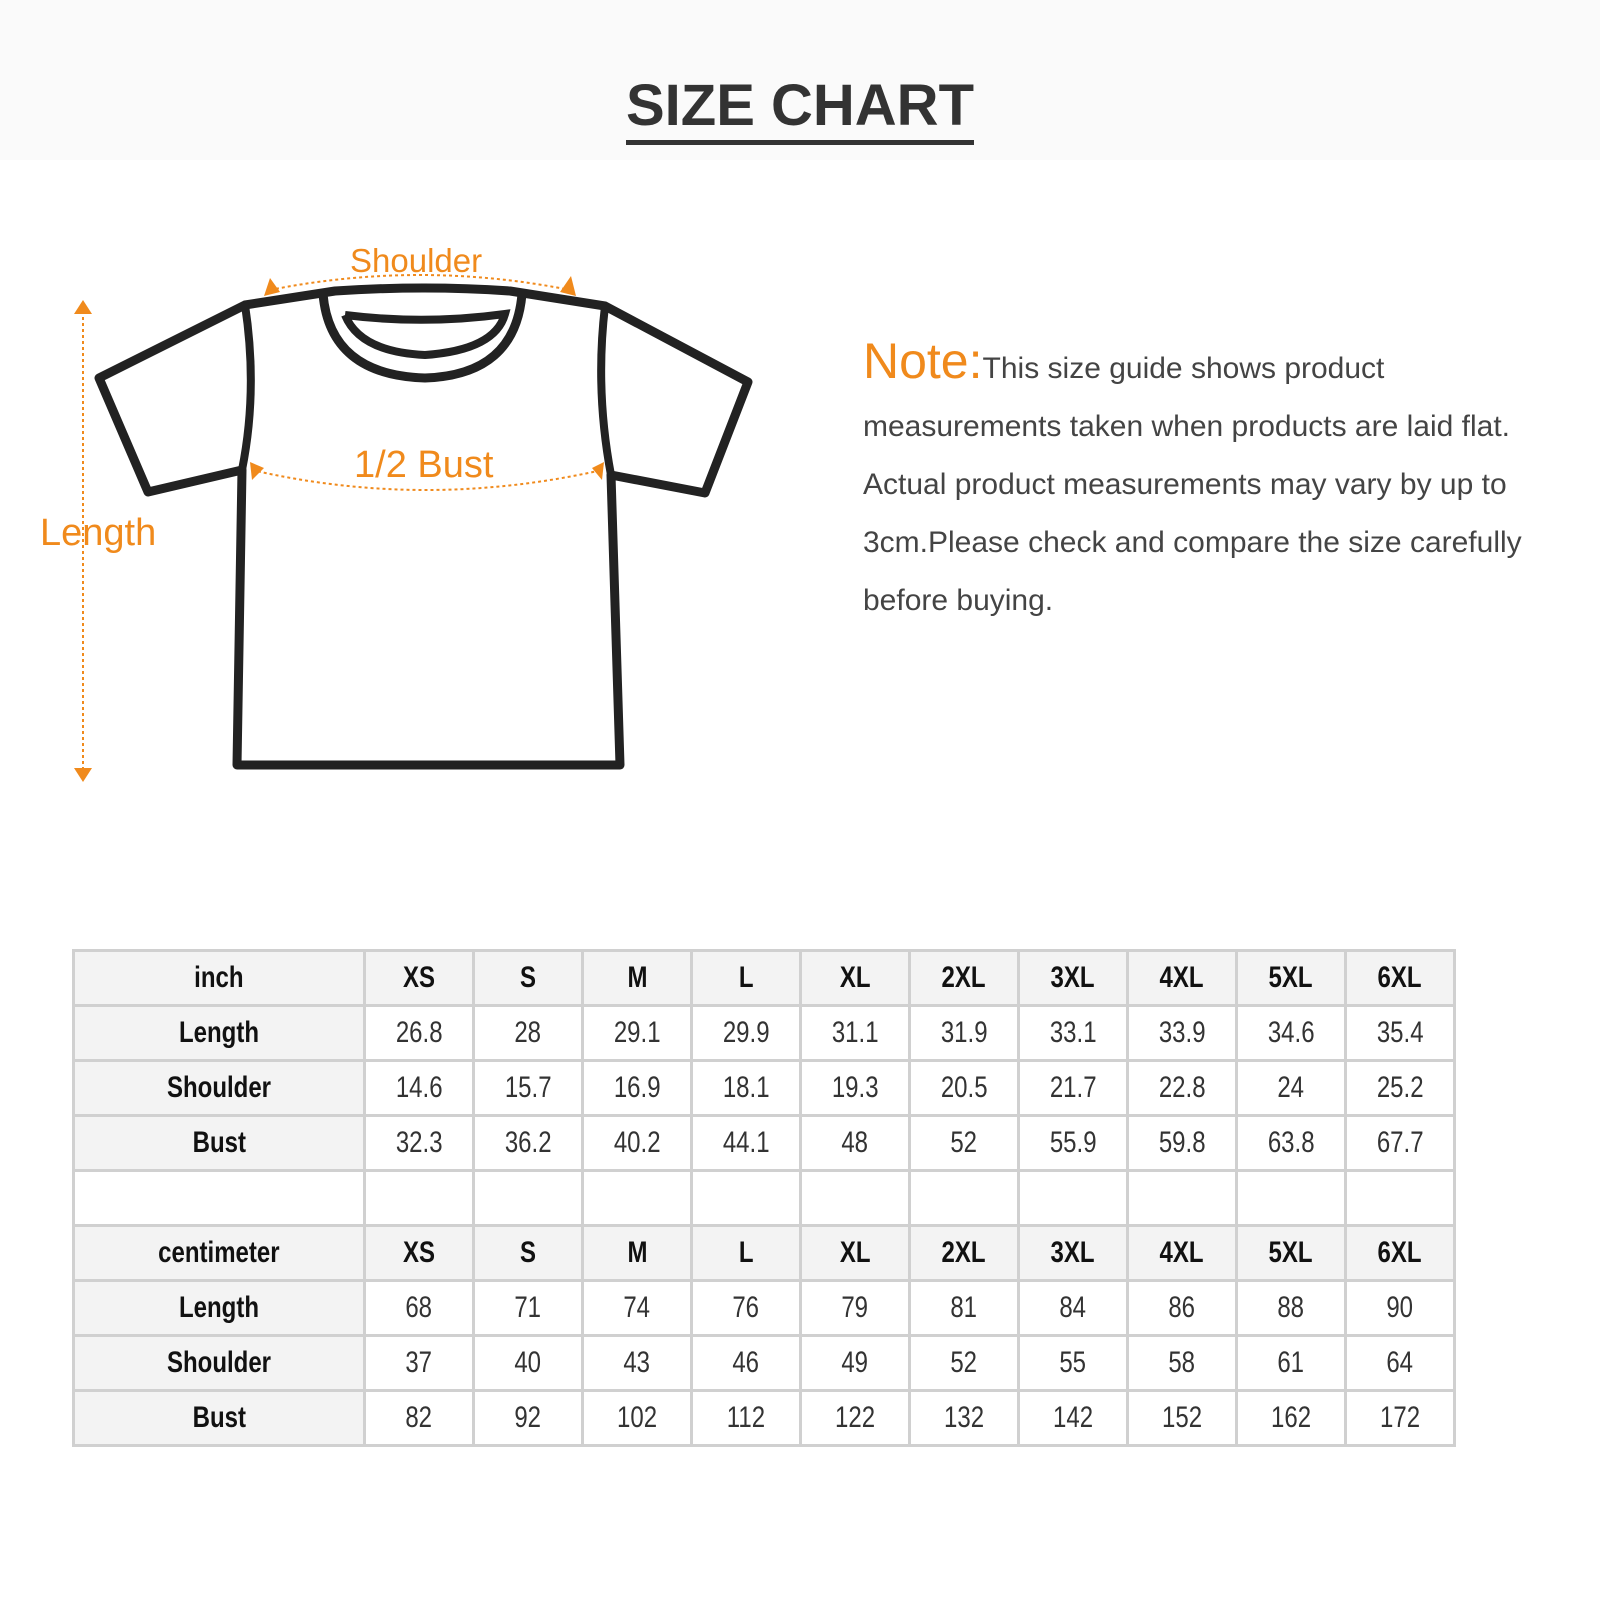  I want to click on title-band, so click(800, 80).